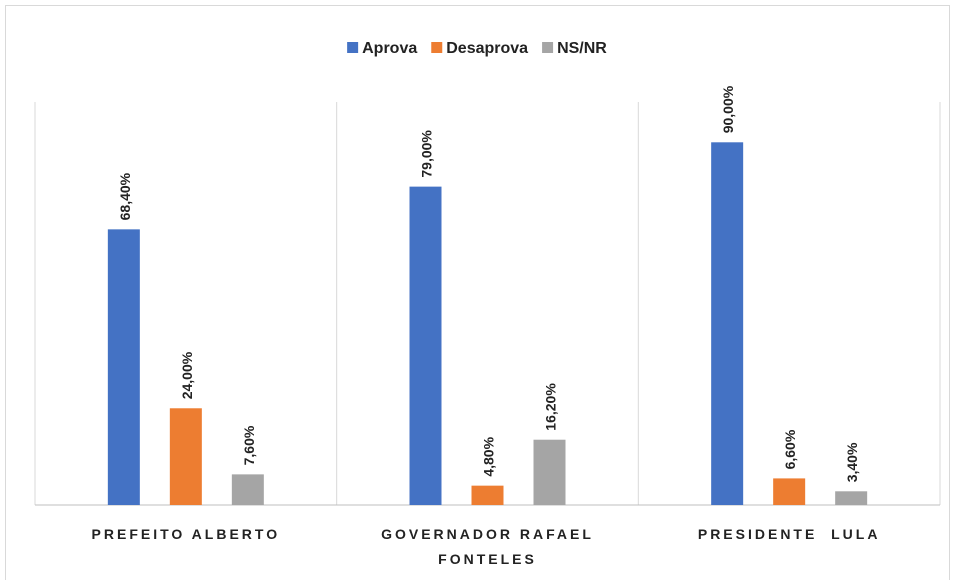  What do you see at coordinates (489, 456) in the screenshot?
I see `value-label: 4,80%` at bounding box center [489, 456].